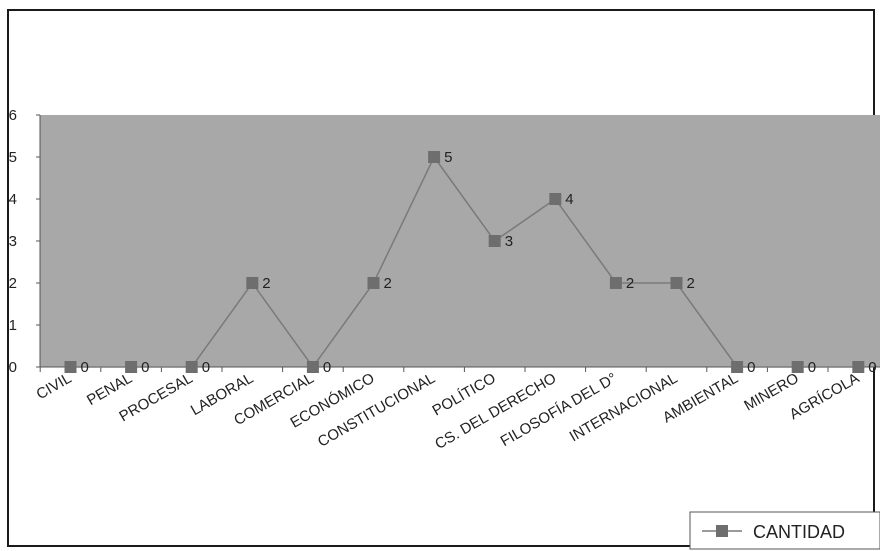 This screenshot has width=880, height=551. Describe the element at coordinates (13, 157) in the screenshot. I see `y-tick-label: 5` at that location.